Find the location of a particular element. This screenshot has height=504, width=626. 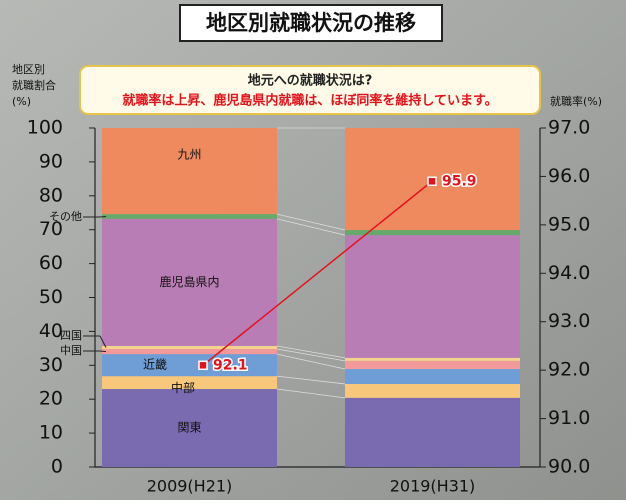

y2-tick-label: 91.0 is located at coordinates (569, 418).